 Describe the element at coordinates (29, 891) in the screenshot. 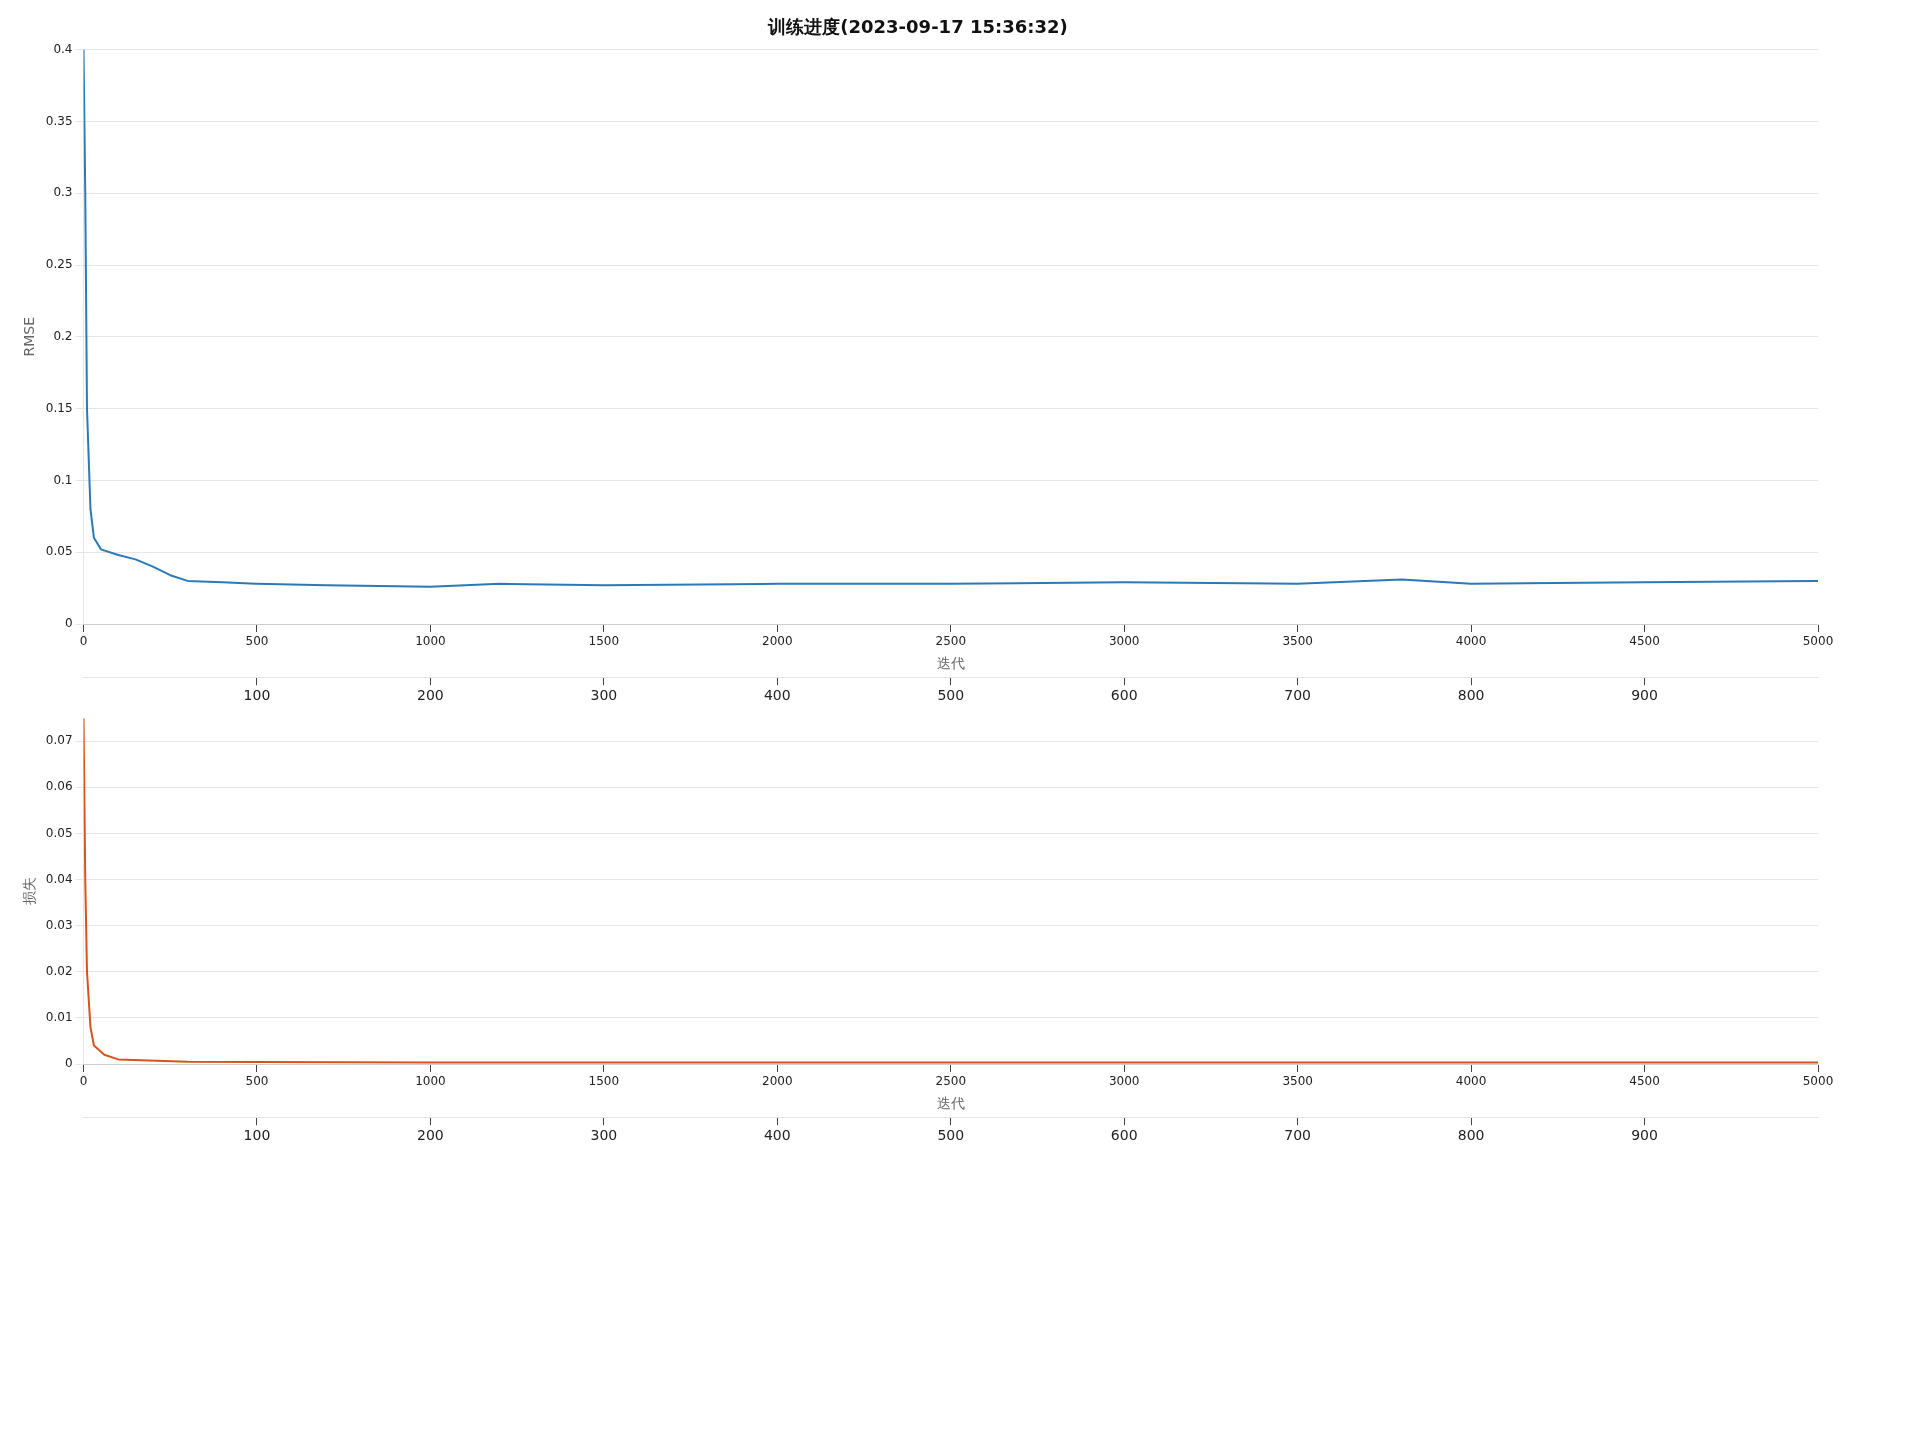

I see `y-axis-title: 损失` at that location.